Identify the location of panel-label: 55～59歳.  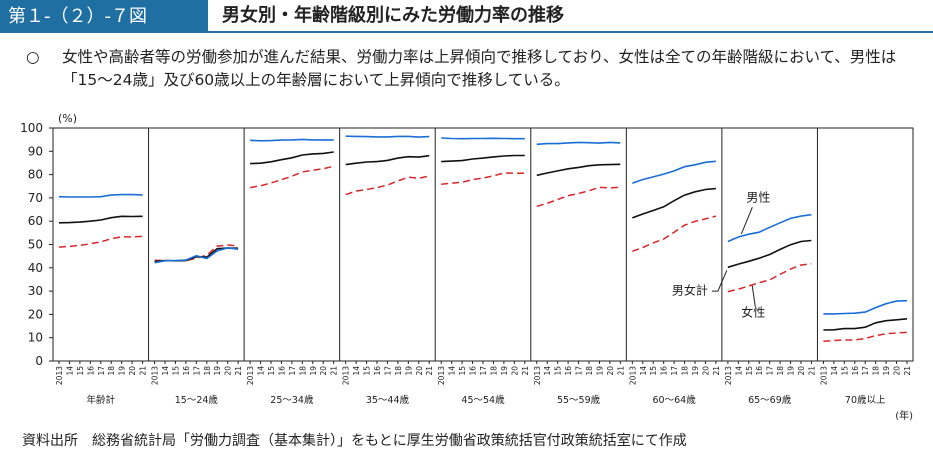
(579, 400).